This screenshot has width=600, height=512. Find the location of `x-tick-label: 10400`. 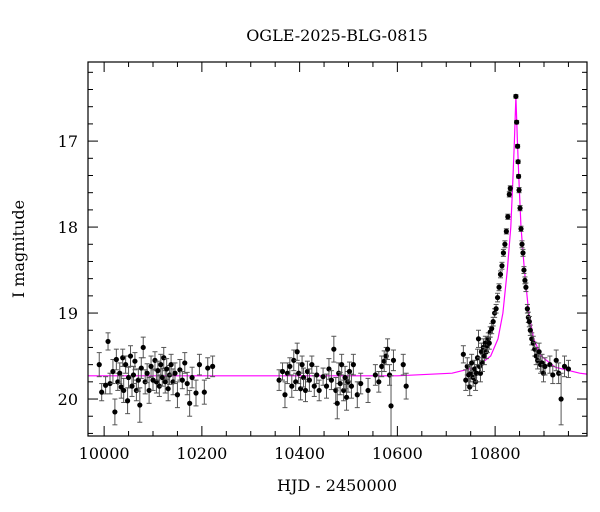

x-tick-label: 10400 is located at coordinates (299, 453).